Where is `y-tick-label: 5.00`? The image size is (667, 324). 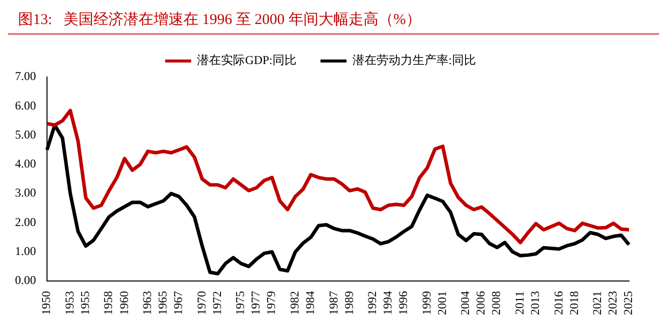
y-tick-label: 5.00 is located at coordinates (25, 134).